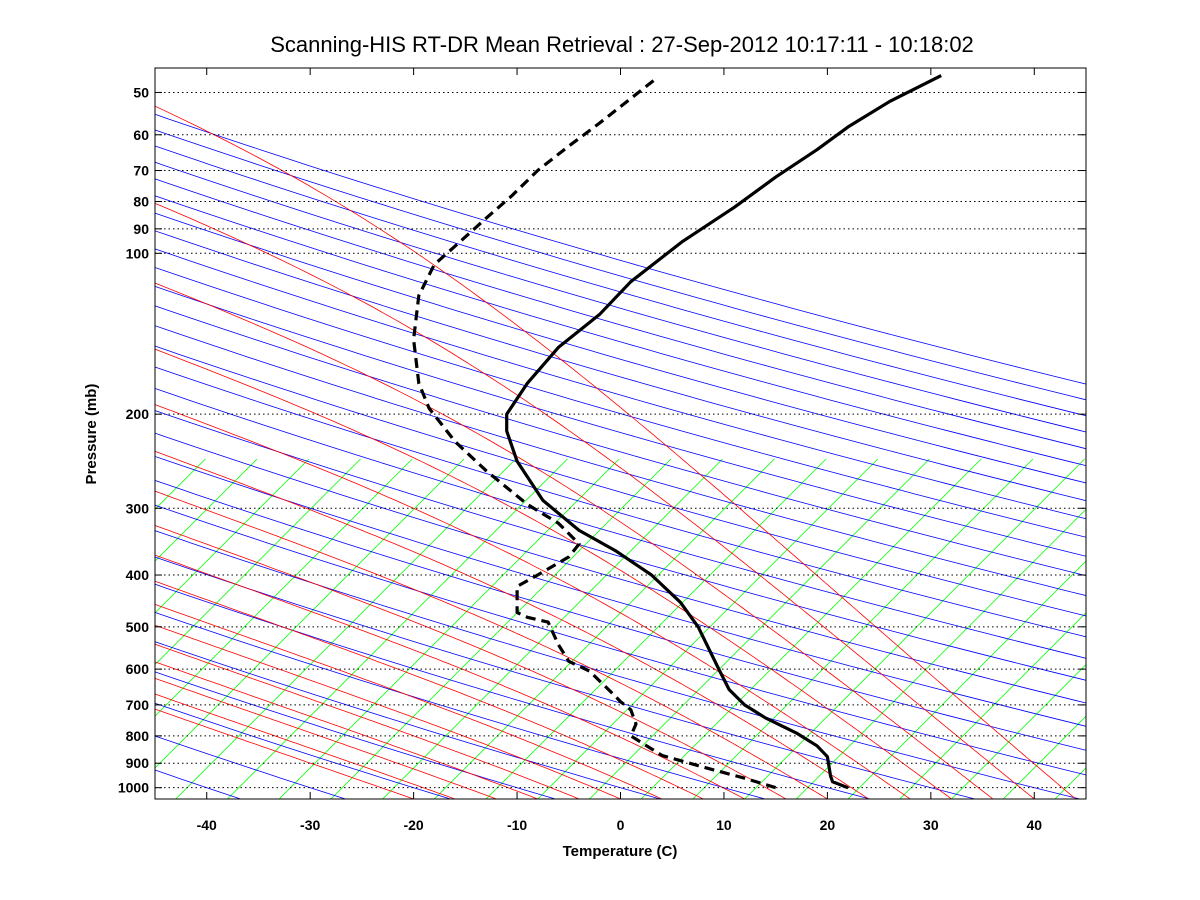 The image size is (1200, 900). Describe the element at coordinates (413, 825) in the screenshot. I see `x-tick-label: -20` at that location.